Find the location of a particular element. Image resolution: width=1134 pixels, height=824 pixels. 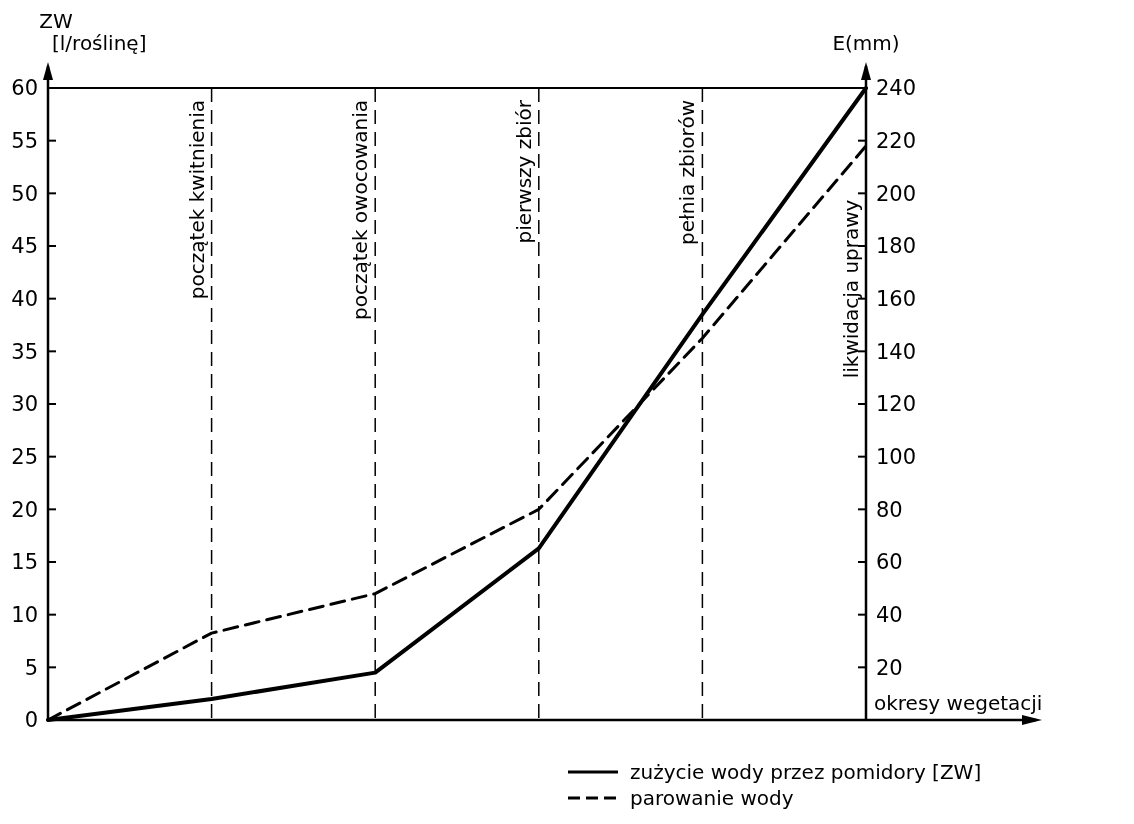

y2-tick-label: 180 is located at coordinates (896, 246).